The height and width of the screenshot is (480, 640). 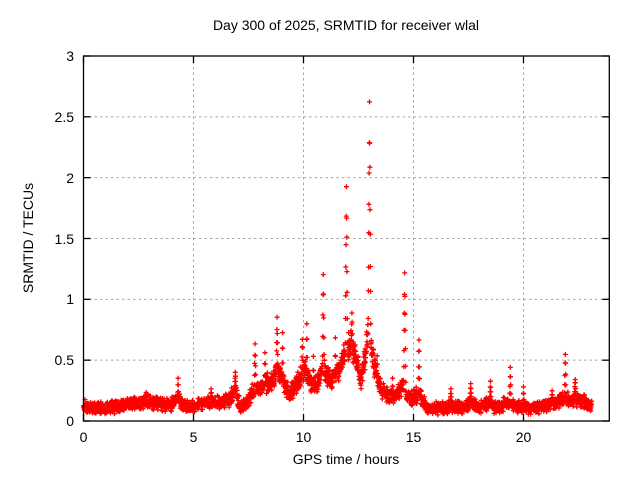 I want to click on y-tick-label: 1, so click(x=70, y=299).